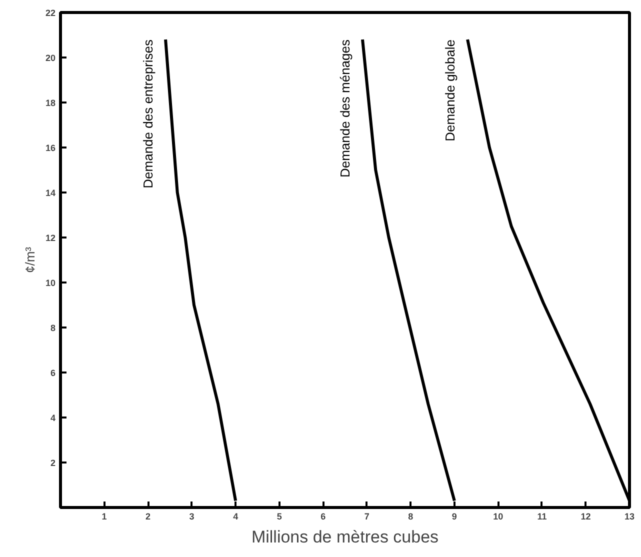  I want to click on y-tick-label: 14, so click(50, 193).